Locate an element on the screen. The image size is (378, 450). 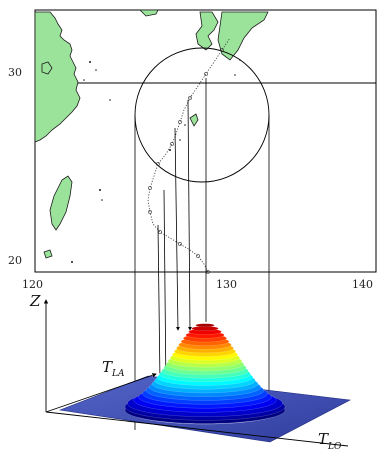
okinawa-island is located at coordinates (194, 120).